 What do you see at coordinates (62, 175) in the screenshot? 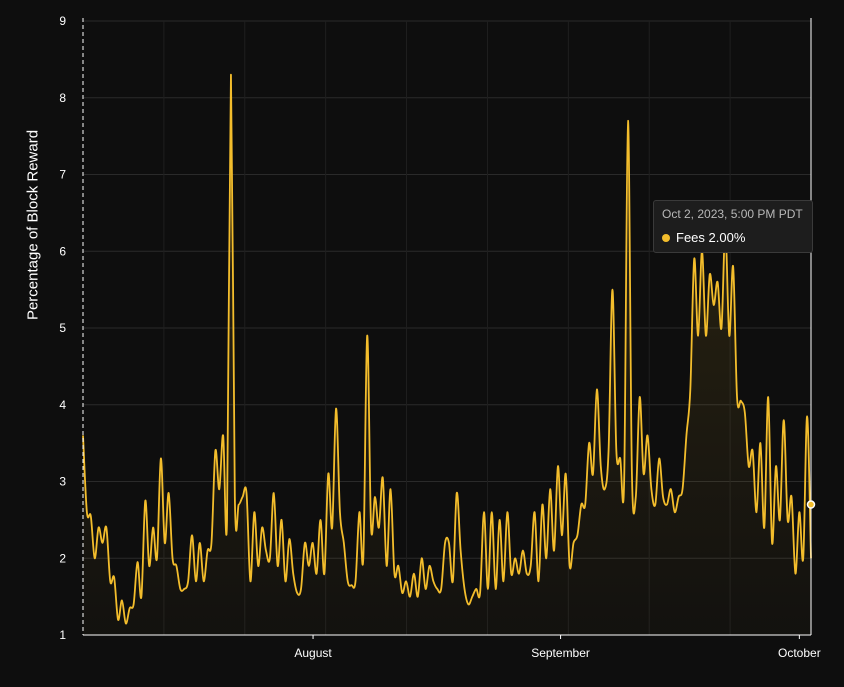
I see `y-tick-label: 7` at bounding box center [62, 175].